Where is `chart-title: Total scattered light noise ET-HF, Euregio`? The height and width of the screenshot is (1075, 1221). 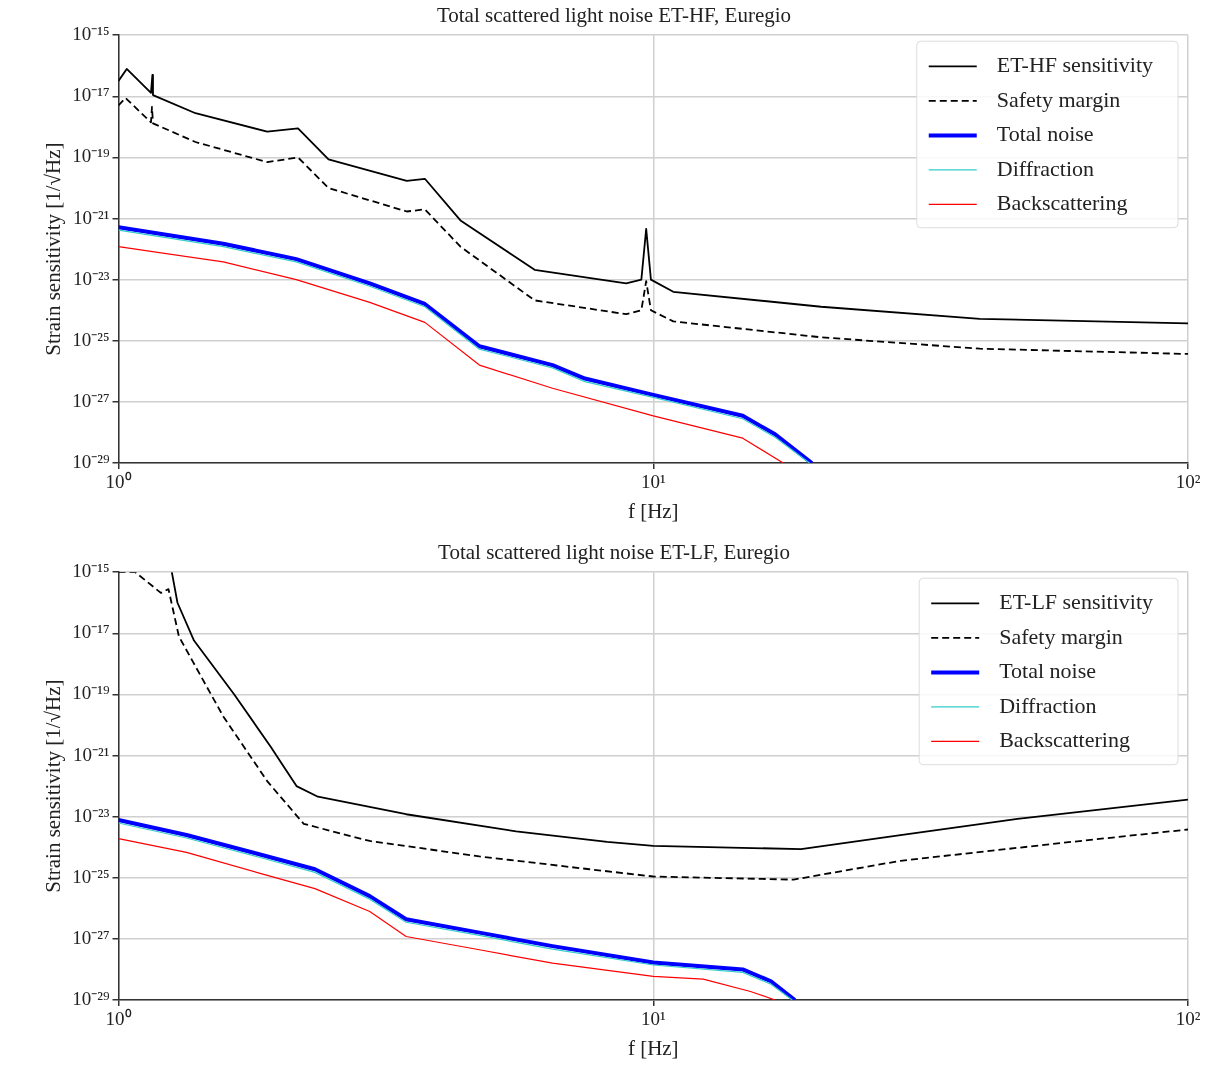
chart-title: Total scattered light noise ET-HF, Euregio is located at coordinates (614, 15).